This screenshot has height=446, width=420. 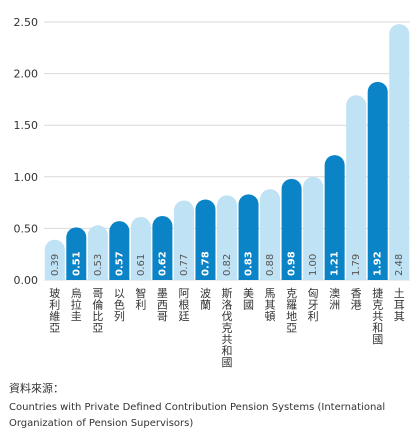 What do you see at coordinates (26, 228) in the screenshot?
I see `y-tick-label: 0.50` at bounding box center [26, 228].